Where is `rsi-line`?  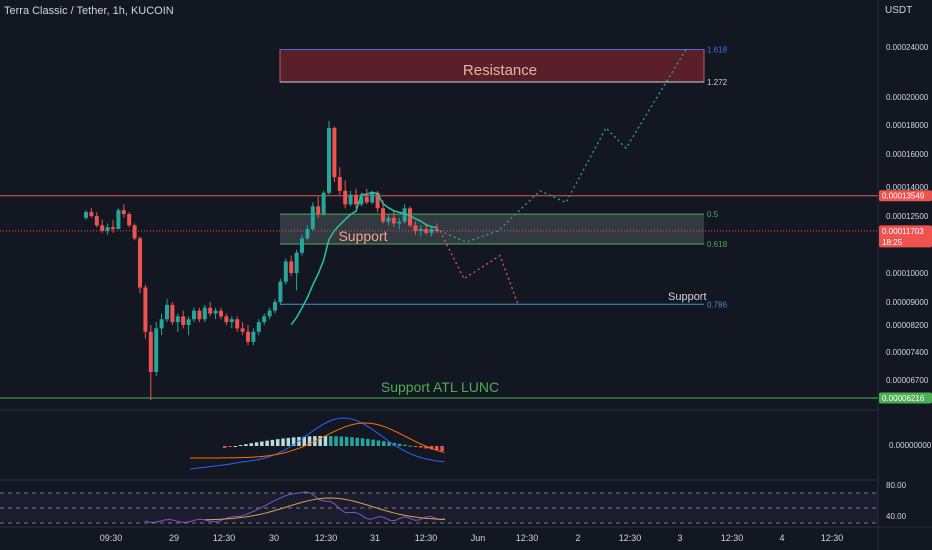
rsi-line is located at coordinates (295, 507).